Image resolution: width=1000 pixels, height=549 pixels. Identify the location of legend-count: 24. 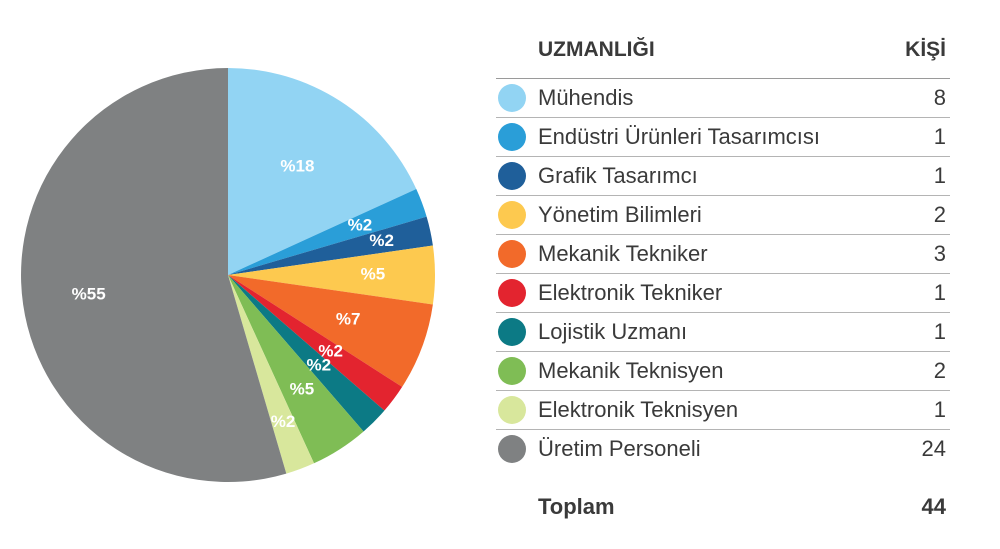
(933, 448).